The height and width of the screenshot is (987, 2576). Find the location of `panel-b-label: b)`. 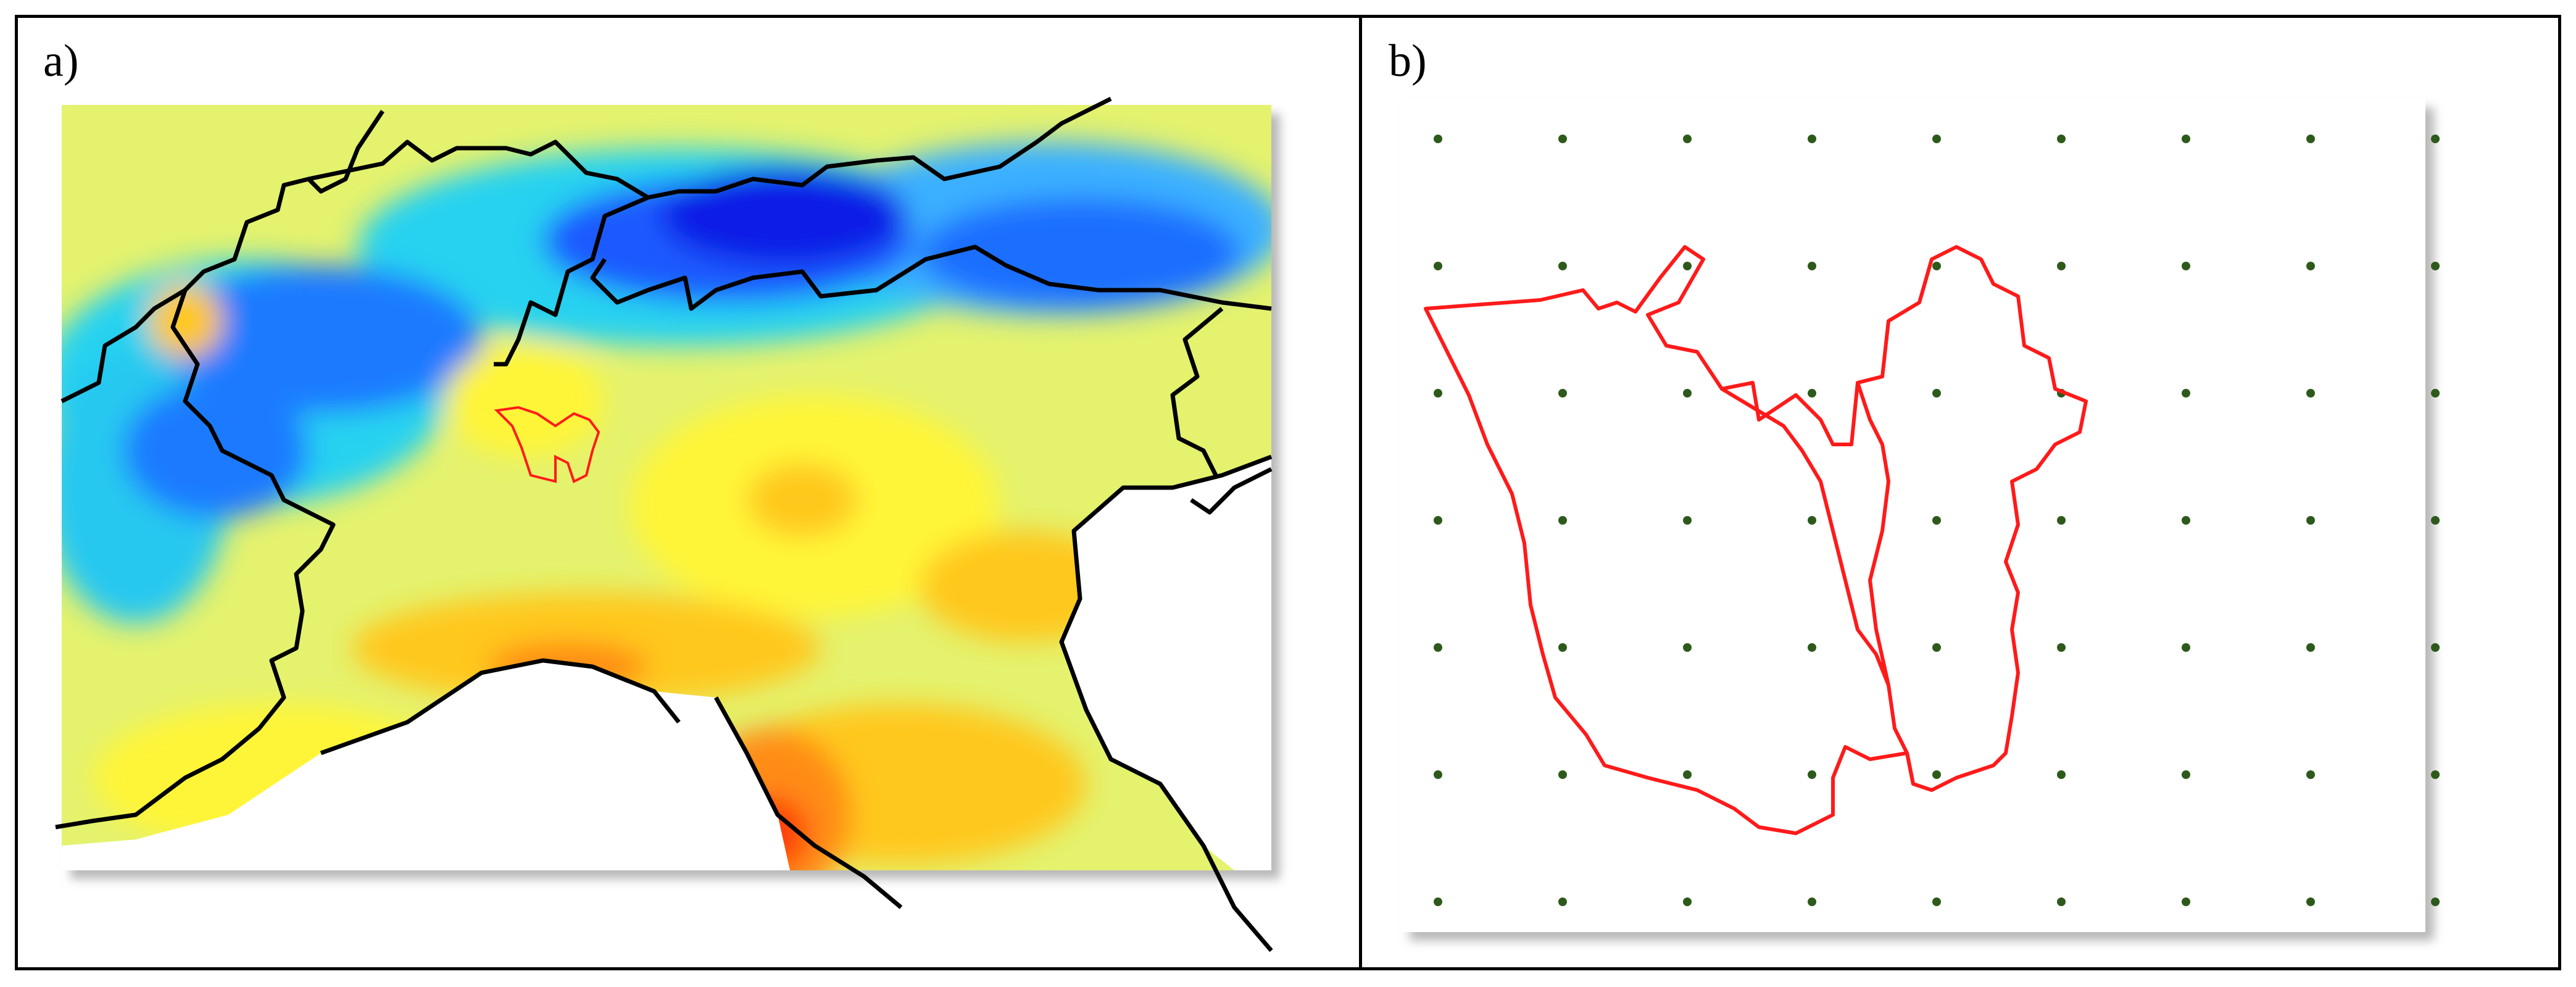

panel-b-label: b) is located at coordinates (1408, 61).